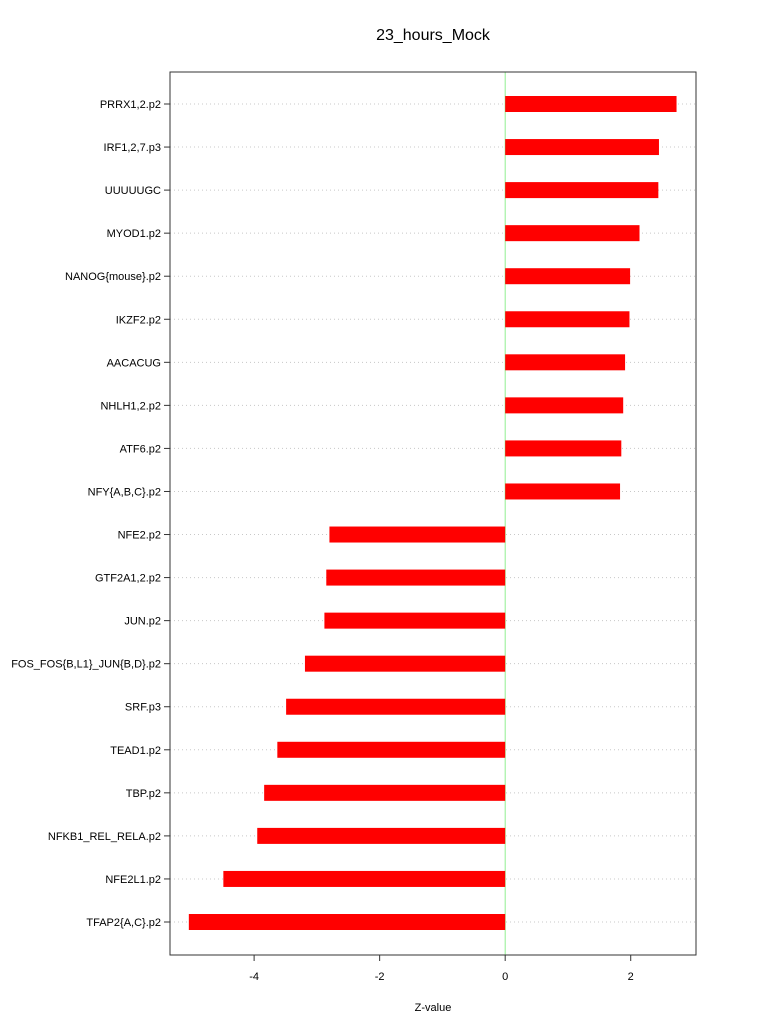 This screenshot has height=1028, width=768. What do you see at coordinates (631, 977) in the screenshot?
I see `x-tick-label: 2` at bounding box center [631, 977].